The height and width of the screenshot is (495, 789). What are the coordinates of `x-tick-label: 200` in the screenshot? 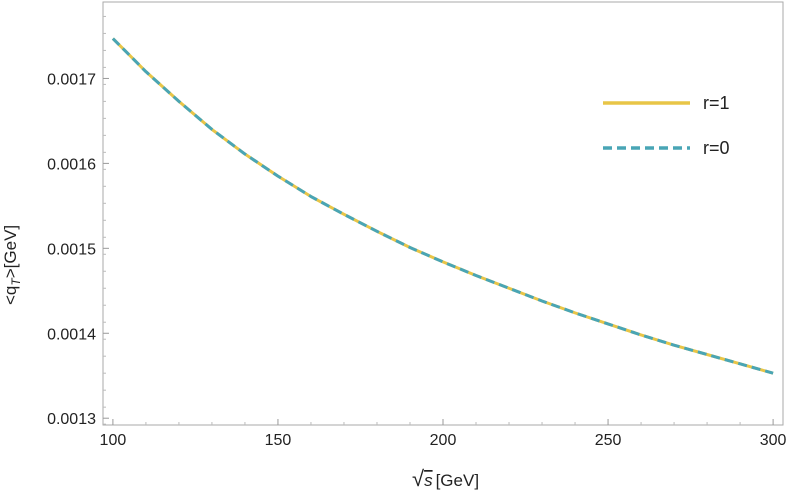 It's located at (443, 440).